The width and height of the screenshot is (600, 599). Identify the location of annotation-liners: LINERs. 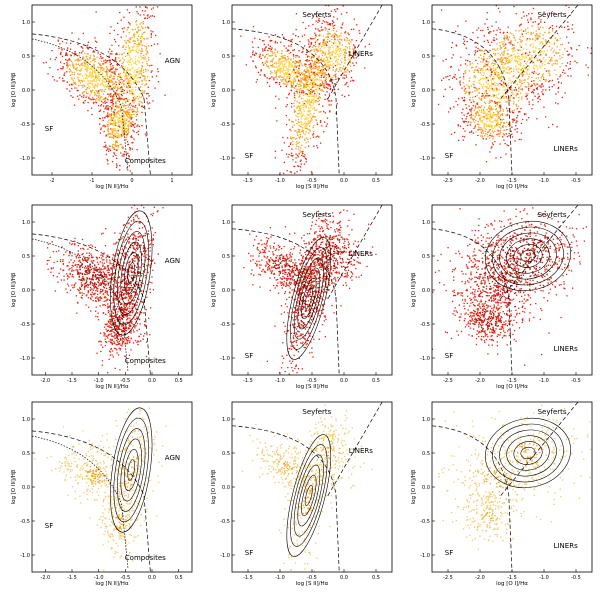
(566, 149).